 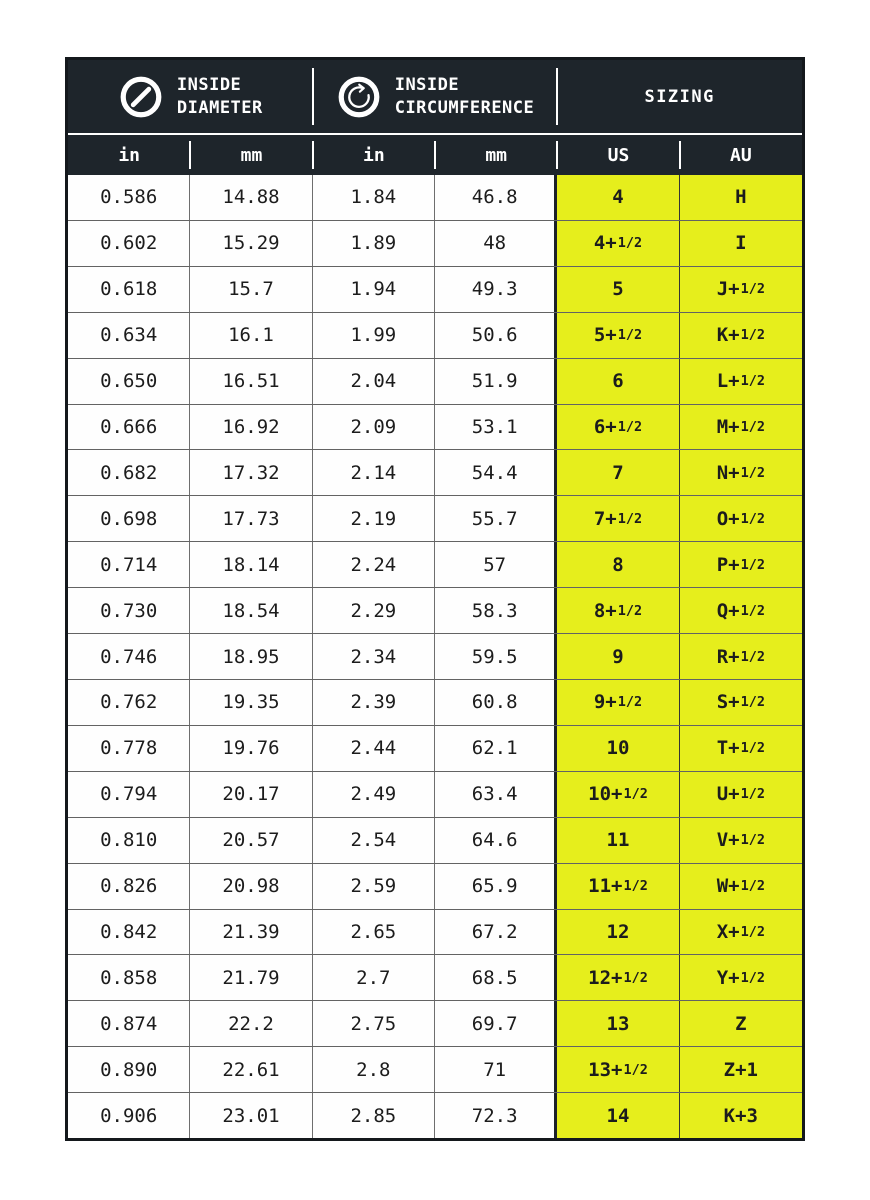 I want to click on cell-diameter-mm: 20.98, so click(x=251, y=886).